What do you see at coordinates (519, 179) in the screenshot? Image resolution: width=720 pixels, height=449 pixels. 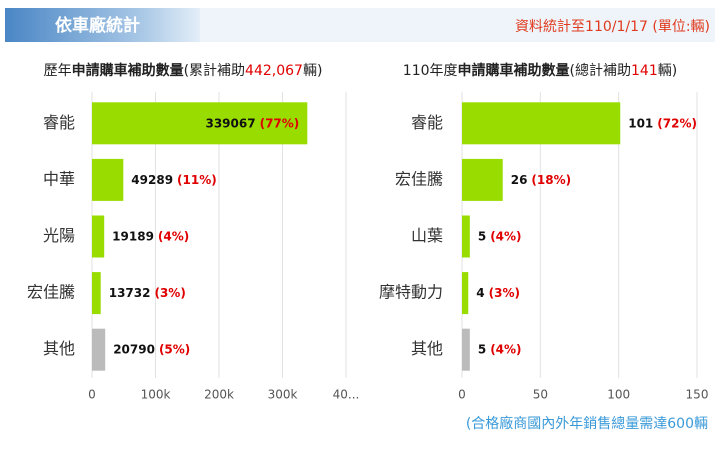 I see `value-label: 26` at bounding box center [519, 179].